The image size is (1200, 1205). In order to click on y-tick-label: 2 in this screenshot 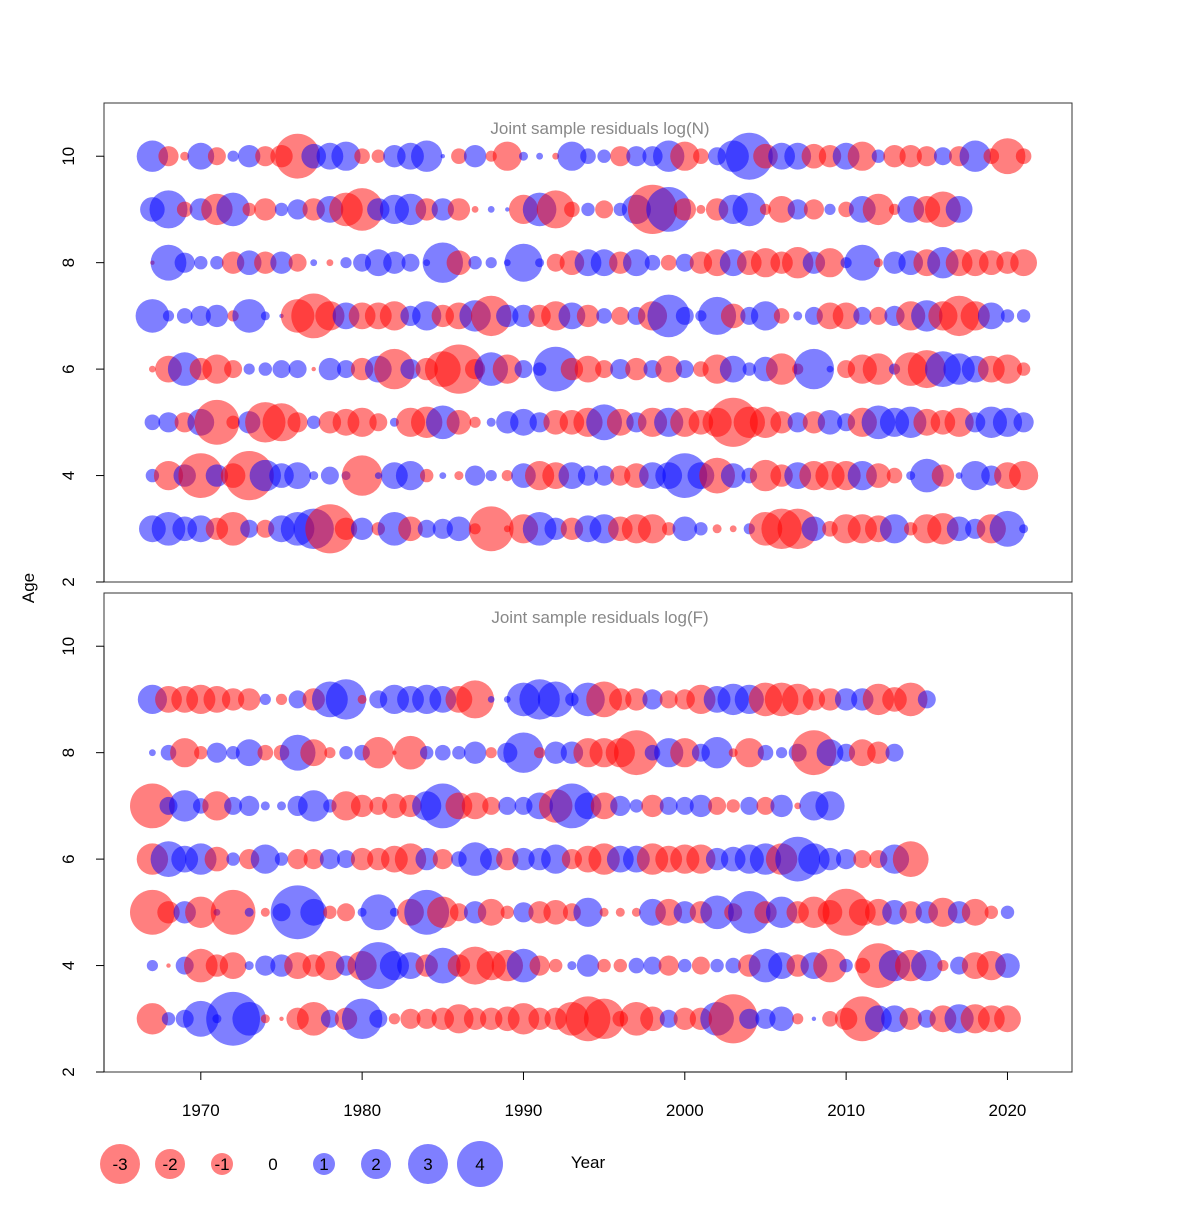, I will do `click(68, 1071)`.